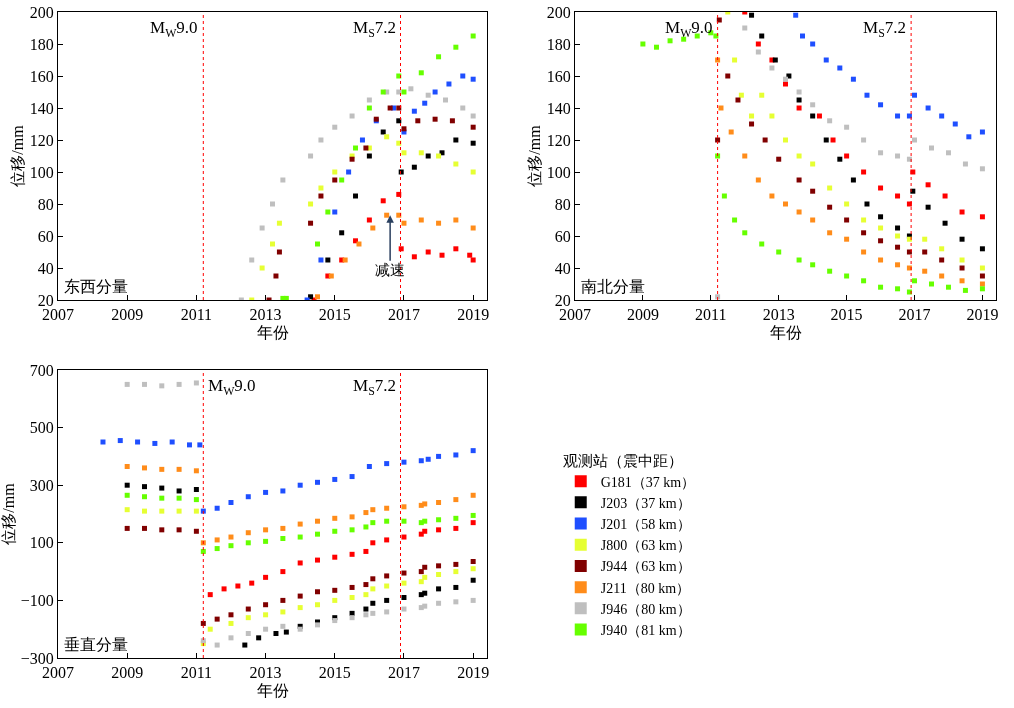 Image resolution: width=1014 pixels, height=708 pixels. Describe the element at coordinates (390, 270) in the screenshot. I see `annotation: 减速` at that location.